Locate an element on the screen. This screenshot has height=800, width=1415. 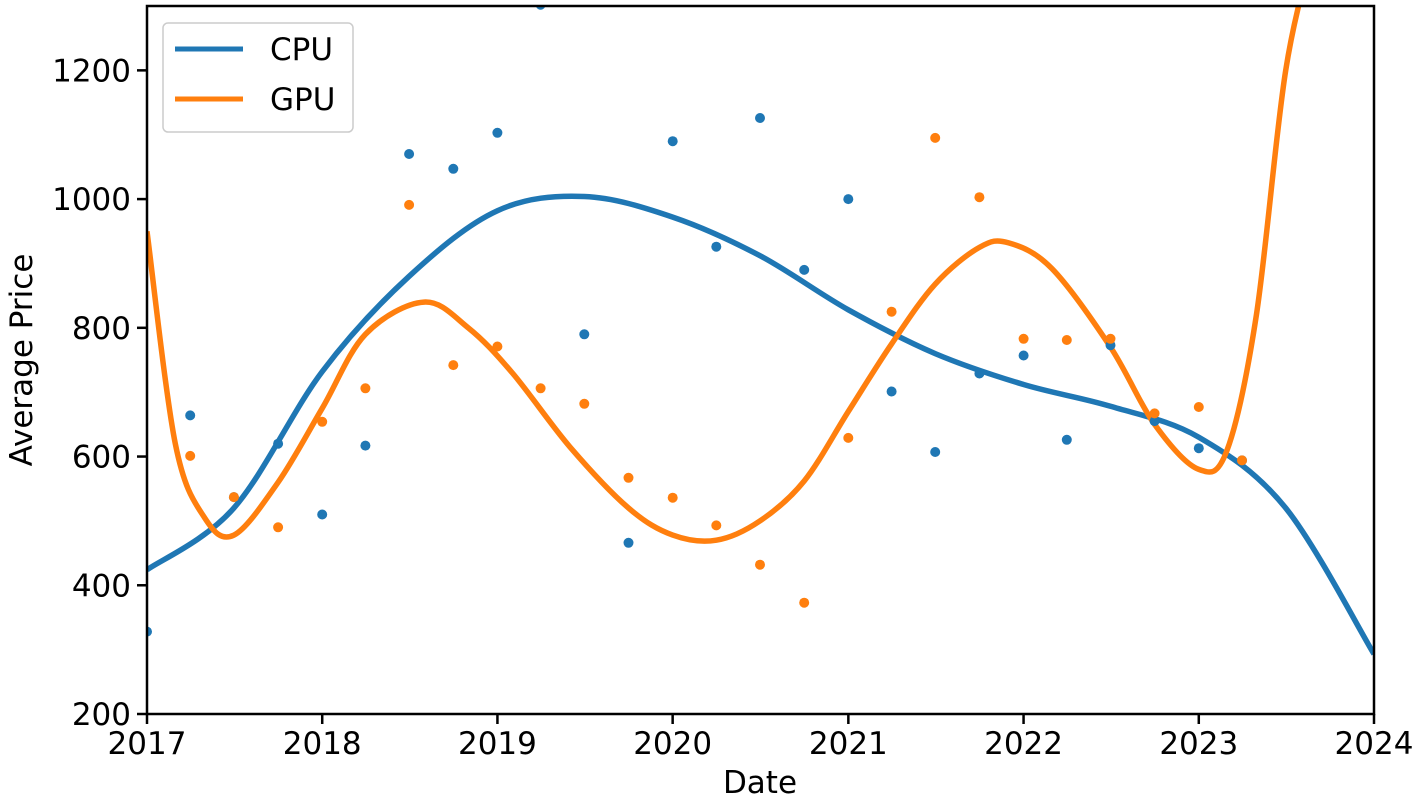
x-tick-label-2020: 2020 is located at coordinates (672, 744).